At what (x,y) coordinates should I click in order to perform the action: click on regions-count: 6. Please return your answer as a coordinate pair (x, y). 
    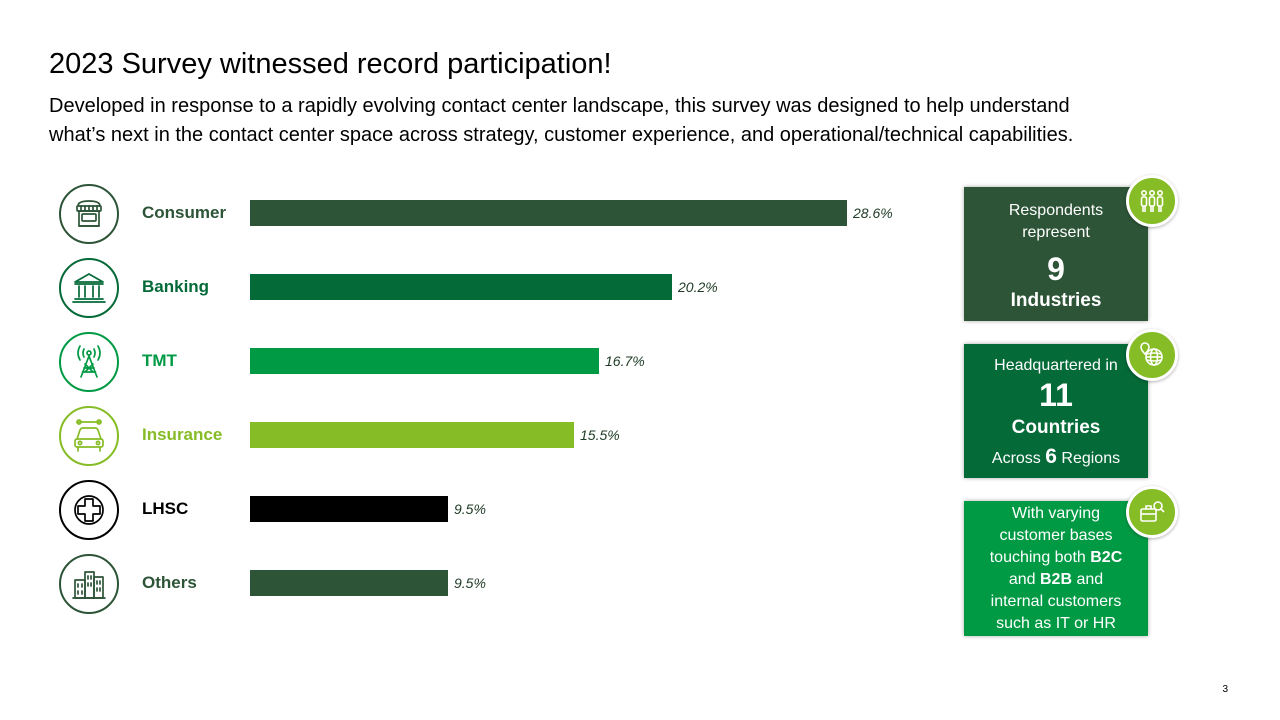
    Looking at the image, I should click on (1051, 456).